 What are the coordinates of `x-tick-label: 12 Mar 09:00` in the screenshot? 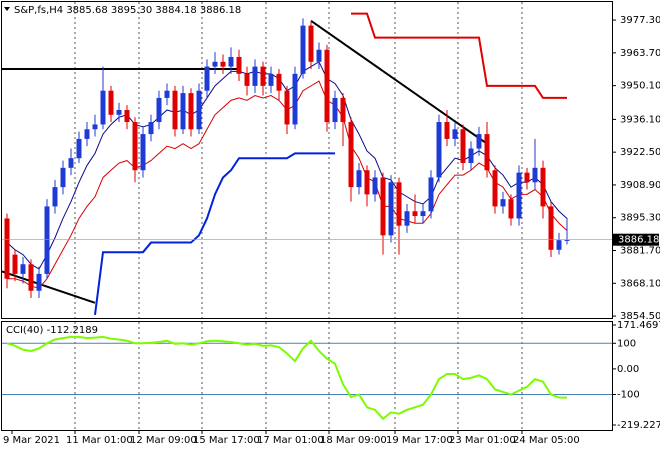 It's located at (163, 440).